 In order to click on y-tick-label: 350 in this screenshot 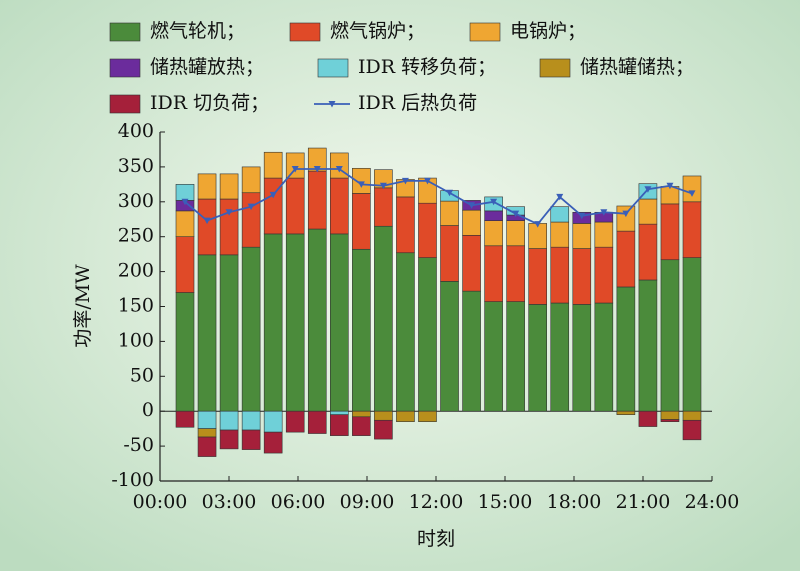, I will do `click(136, 166)`.